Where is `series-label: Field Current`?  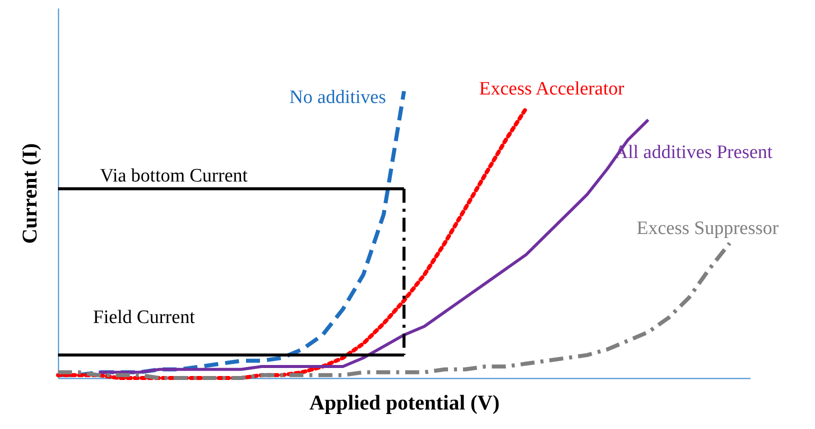 series-label: Field Current is located at coordinates (144, 317).